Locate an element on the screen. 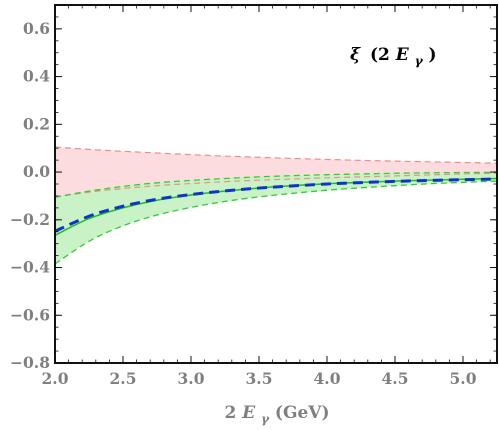  x-axis-label-var: E is located at coordinates (248, 413).